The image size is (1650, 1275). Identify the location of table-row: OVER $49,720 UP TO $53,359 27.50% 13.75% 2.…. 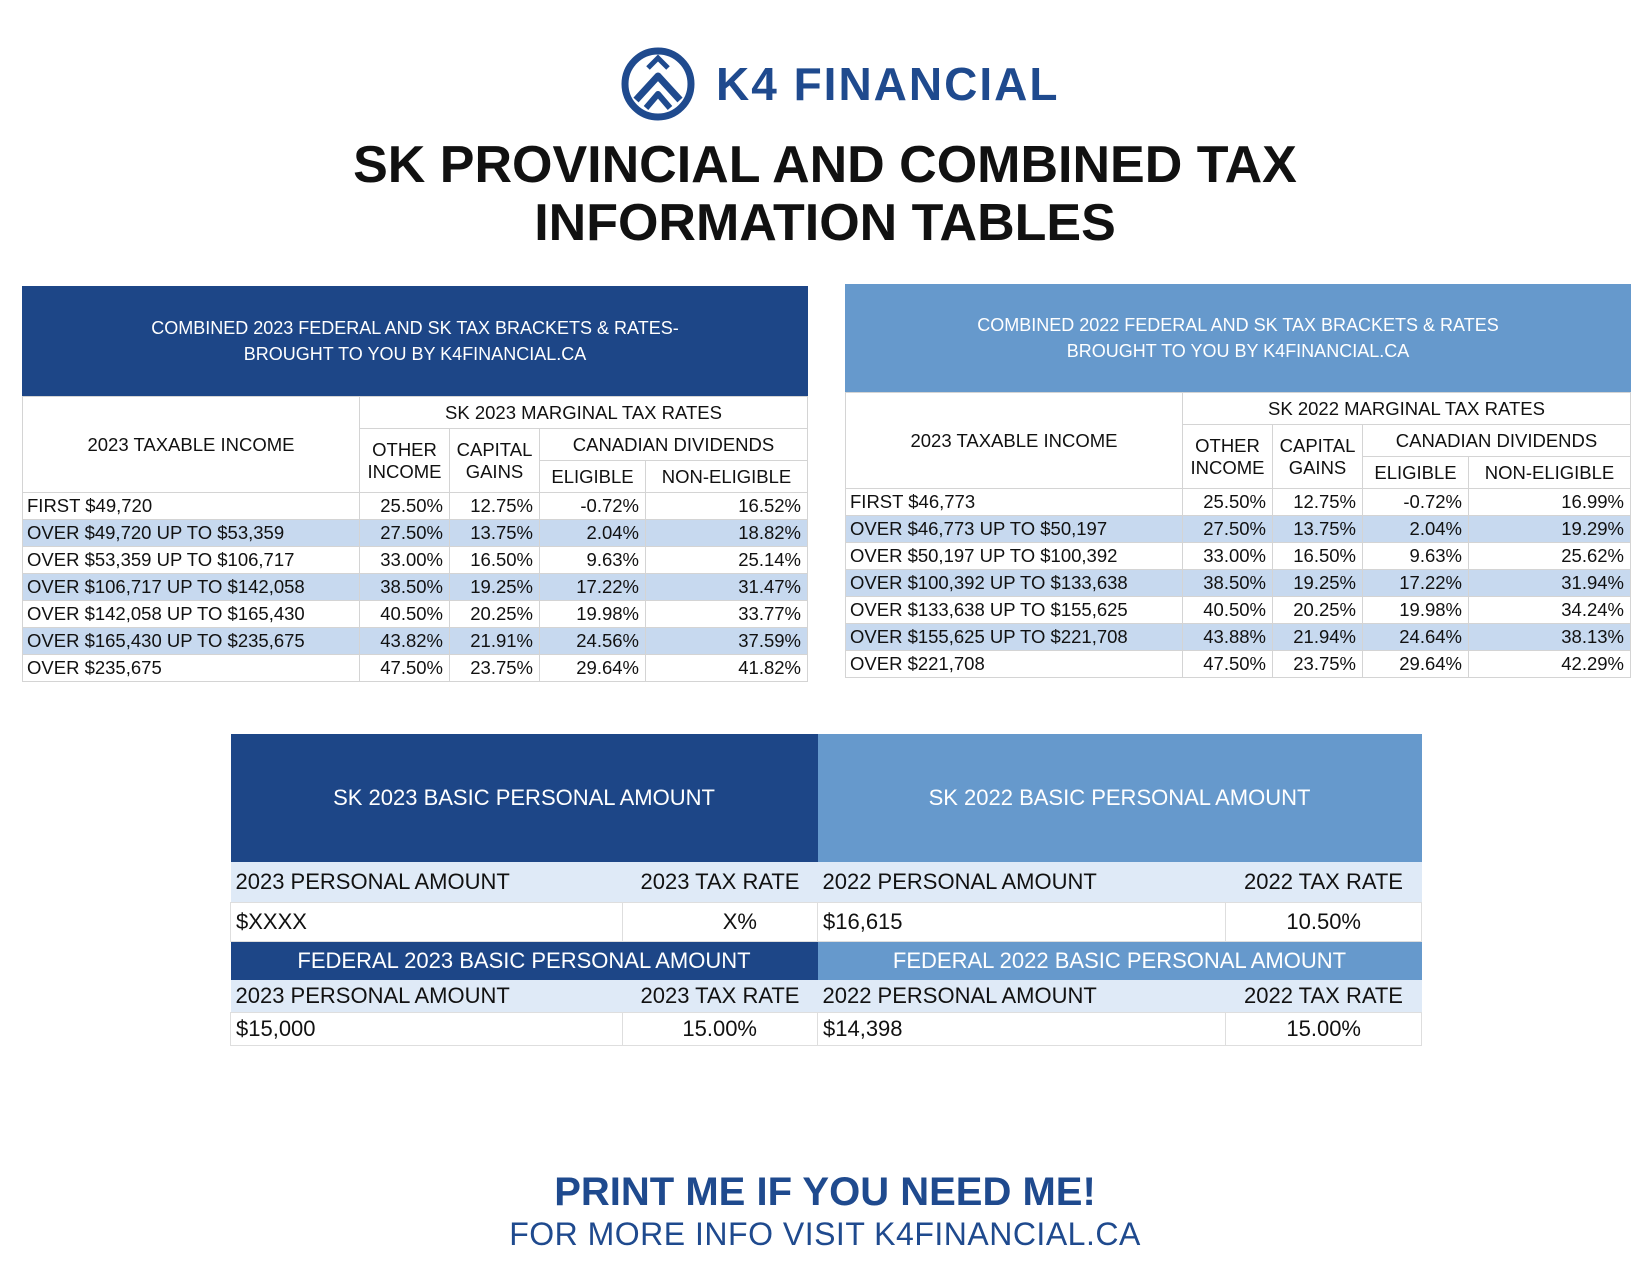
(415, 533).